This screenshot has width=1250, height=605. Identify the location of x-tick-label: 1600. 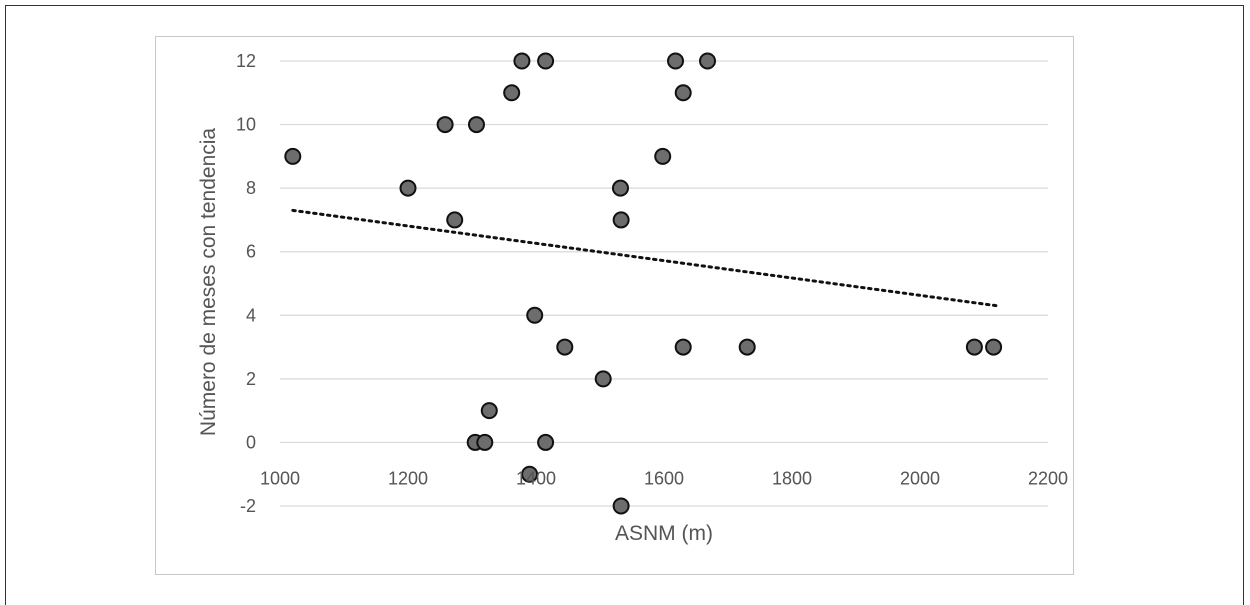
(664, 478).